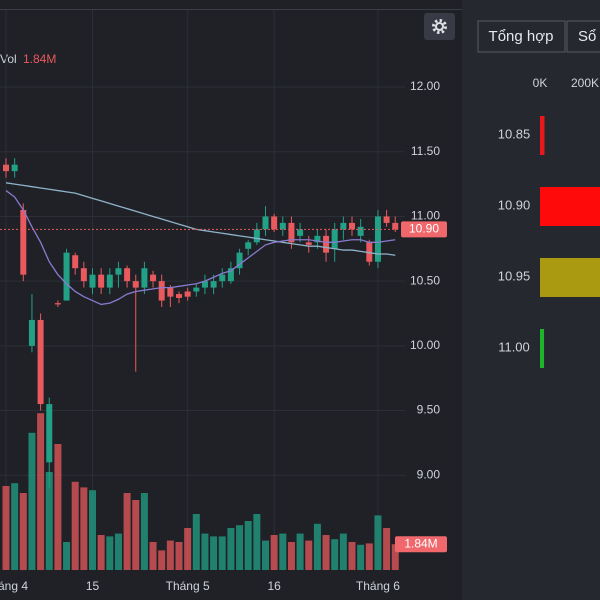 This screenshot has width=600, height=600. Describe the element at coordinates (425, 86) in the screenshot. I see `y-tick-label: 12.00` at that location.